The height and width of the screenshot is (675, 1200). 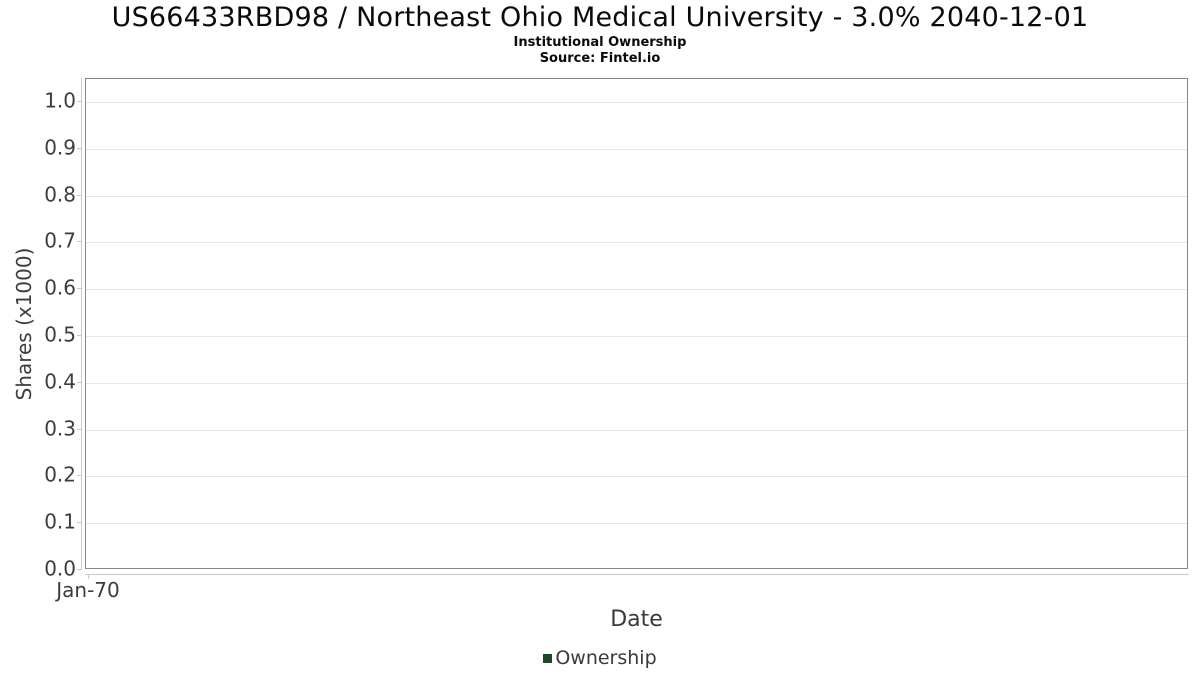 I want to click on y-axis-tick-label: 0.0, so click(x=60, y=568).